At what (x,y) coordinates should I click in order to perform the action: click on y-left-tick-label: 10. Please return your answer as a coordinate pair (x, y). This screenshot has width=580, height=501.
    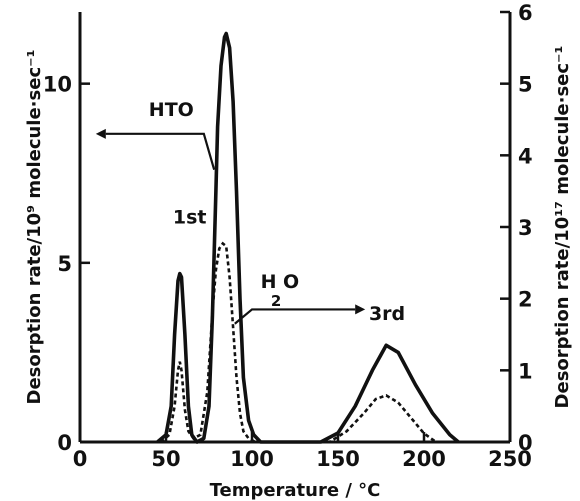
    Looking at the image, I should click on (57, 85).